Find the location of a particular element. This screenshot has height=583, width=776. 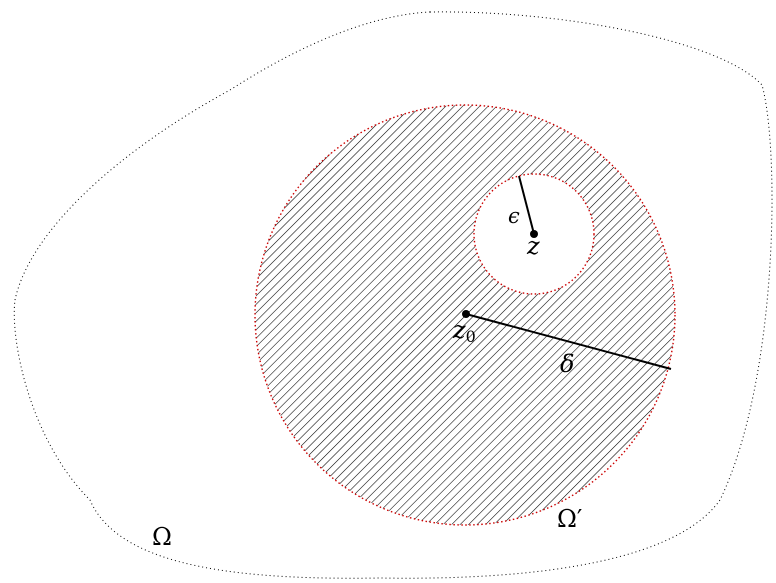

label-z0-base: z is located at coordinates (459, 330).